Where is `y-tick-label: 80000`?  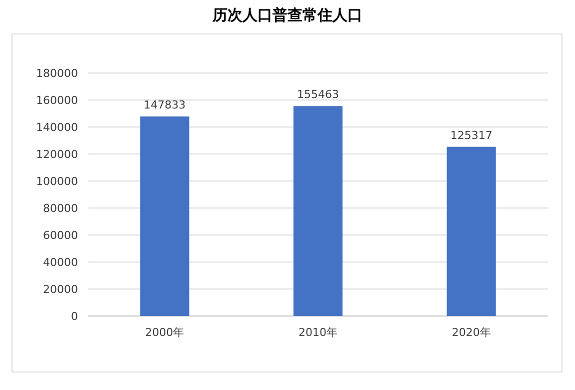 y-tick-label: 80000 is located at coordinates (60, 208).